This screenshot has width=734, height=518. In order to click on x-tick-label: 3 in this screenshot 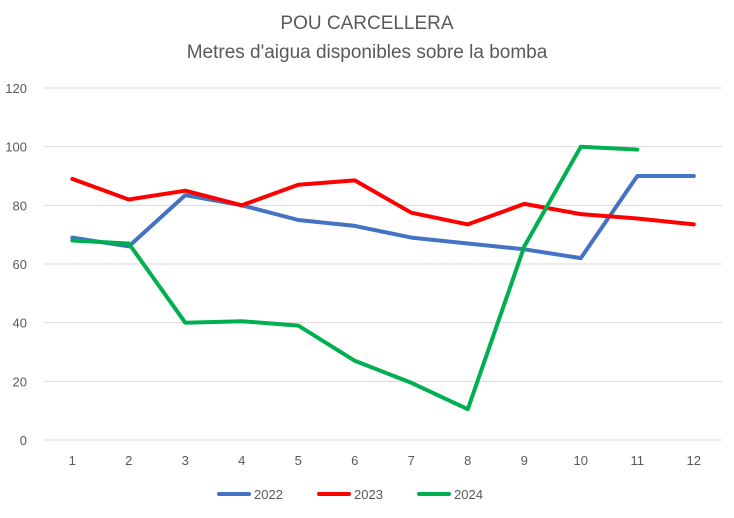, I will do `click(185, 460)`.